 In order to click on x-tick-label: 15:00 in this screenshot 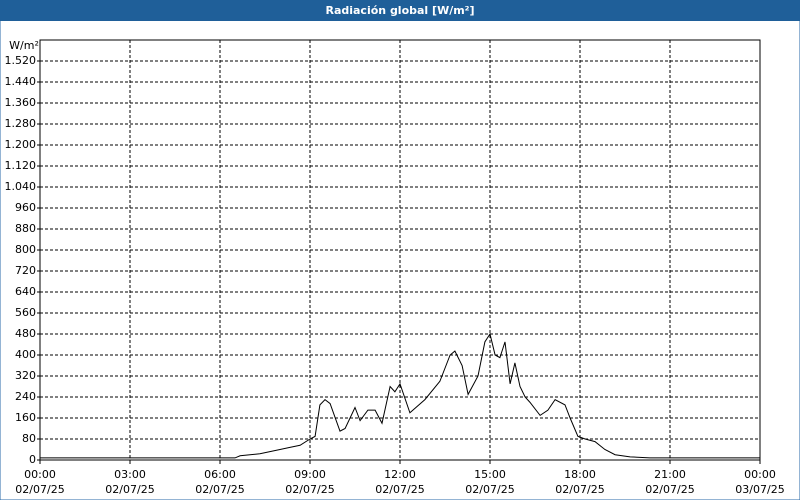, I will do `click(490, 474)`.